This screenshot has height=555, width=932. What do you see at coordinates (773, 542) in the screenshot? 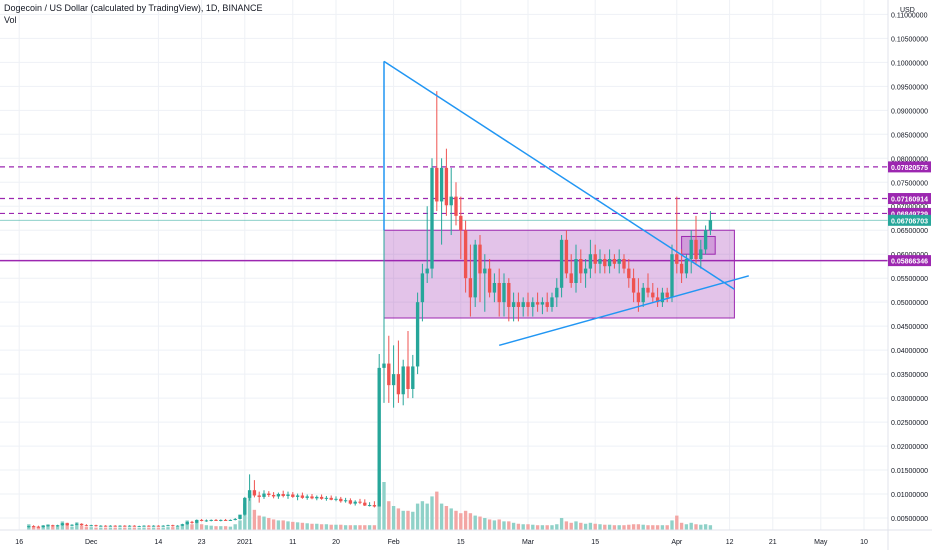
I see `date-tick-label: 21` at bounding box center [773, 542].